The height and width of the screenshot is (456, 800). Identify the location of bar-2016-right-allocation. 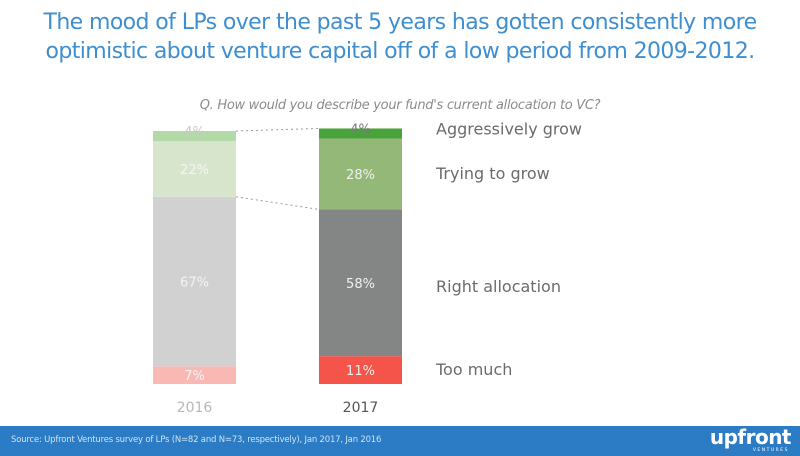
(194, 281).